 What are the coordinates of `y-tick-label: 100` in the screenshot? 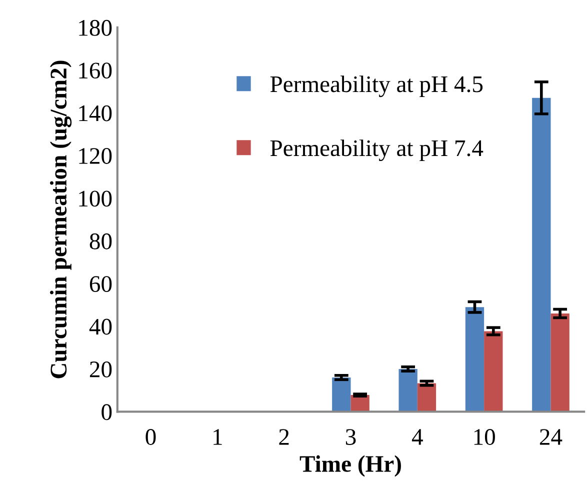 It's located at (95, 198).